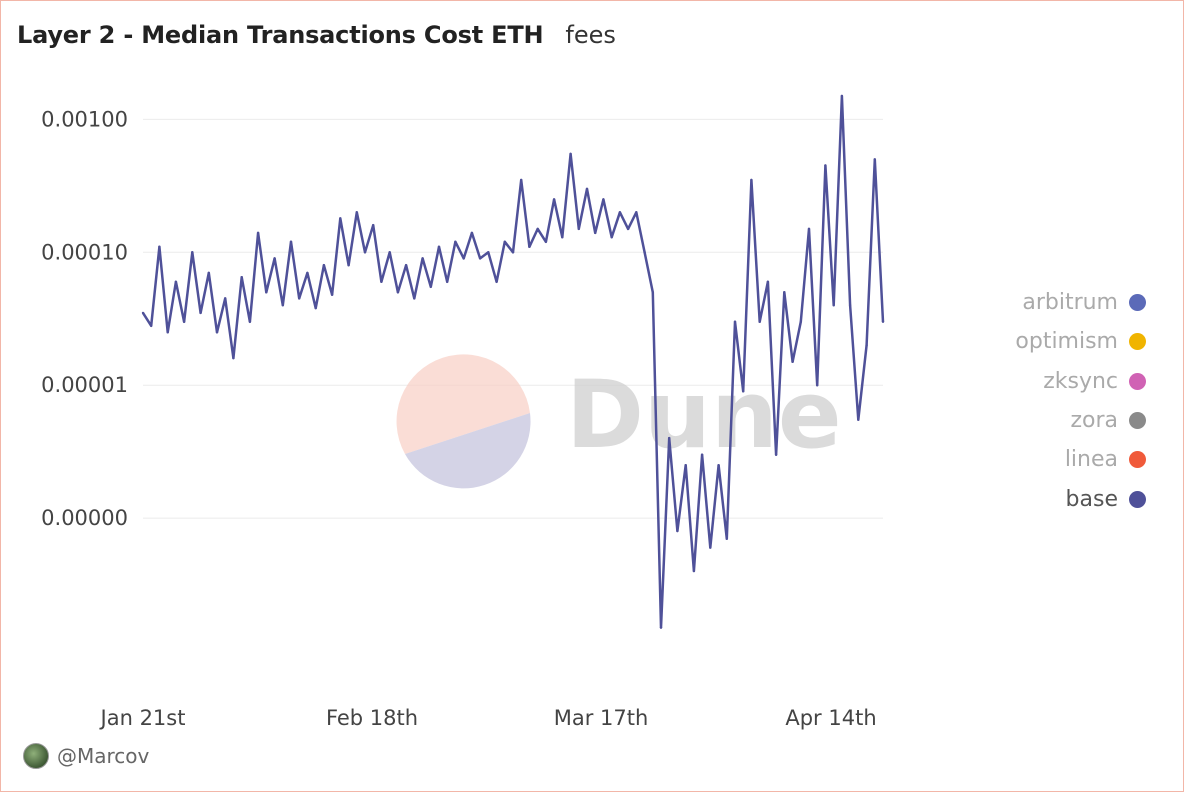 The height and width of the screenshot is (793, 1184). What do you see at coordinates (1053, 302) in the screenshot?
I see `legend-item-arbitrum: arbitrum` at bounding box center [1053, 302].